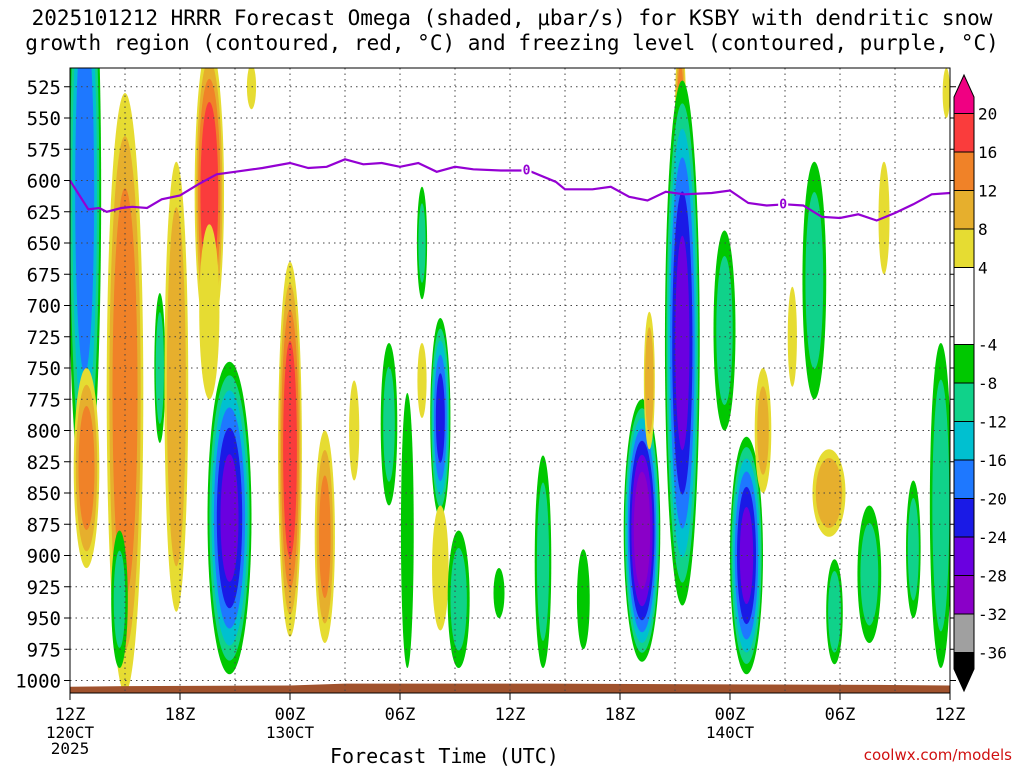  Describe the element at coordinates (44, 432) in the screenshot. I see `y-tick-label-800: 800` at that location.